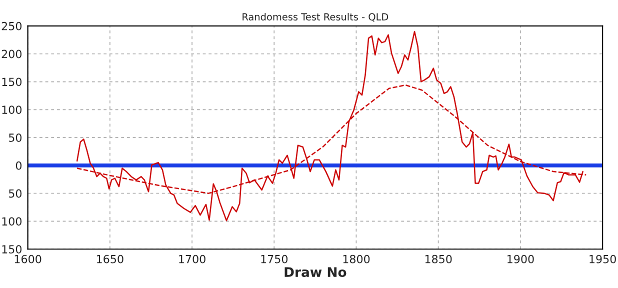  Describe the element at coordinates (356, 259) in the screenshot. I see `x-tick-label: 1800` at that location.